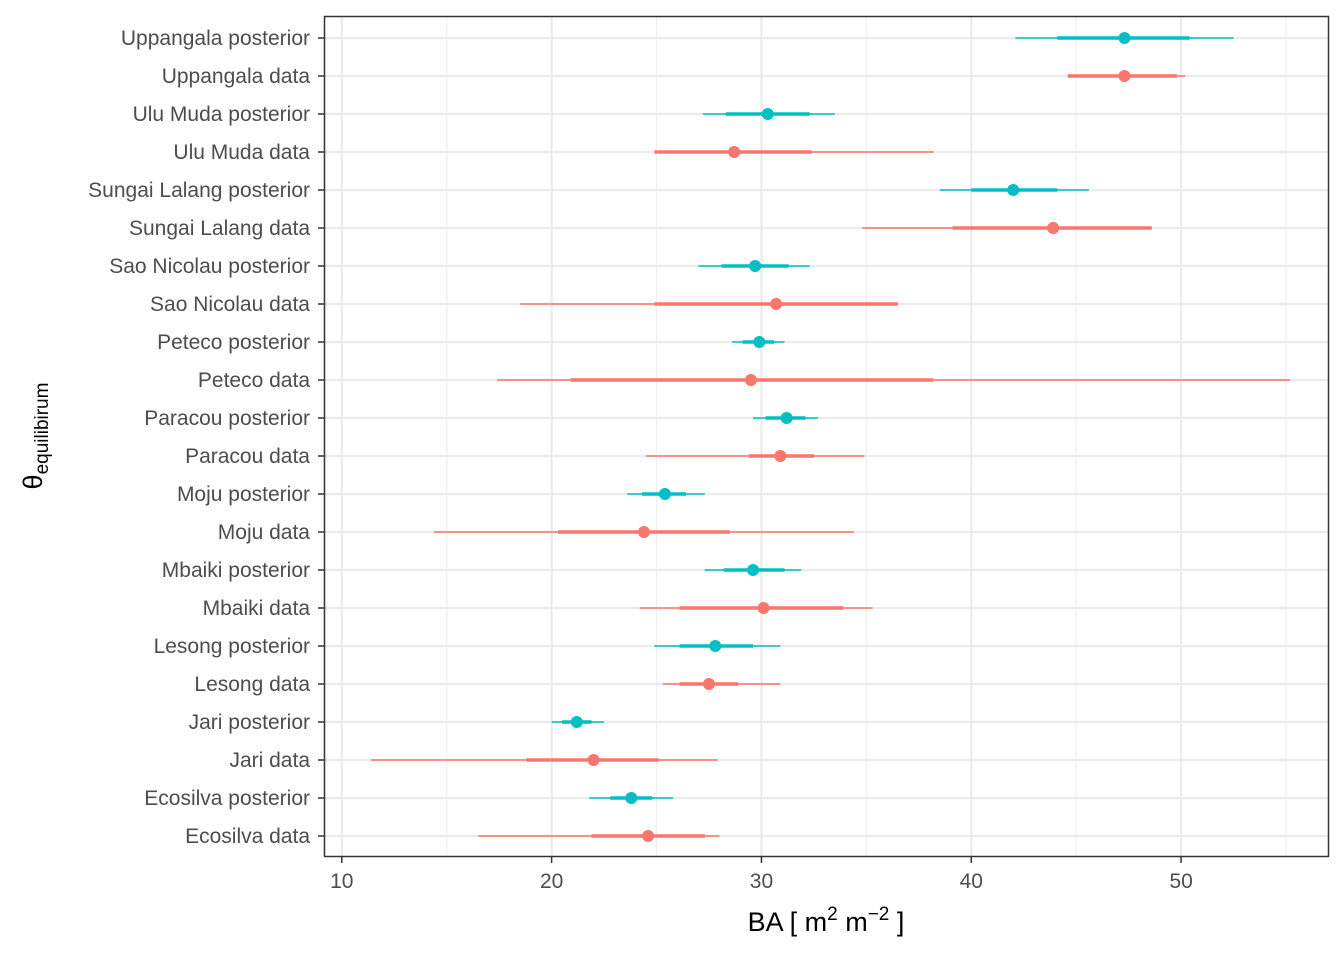 This screenshot has width=1344, height=960. What do you see at coordinates (243, 494) in the screenshot?
I see `y-tick-label: Moju posterior` at bounding box center [243, 494].